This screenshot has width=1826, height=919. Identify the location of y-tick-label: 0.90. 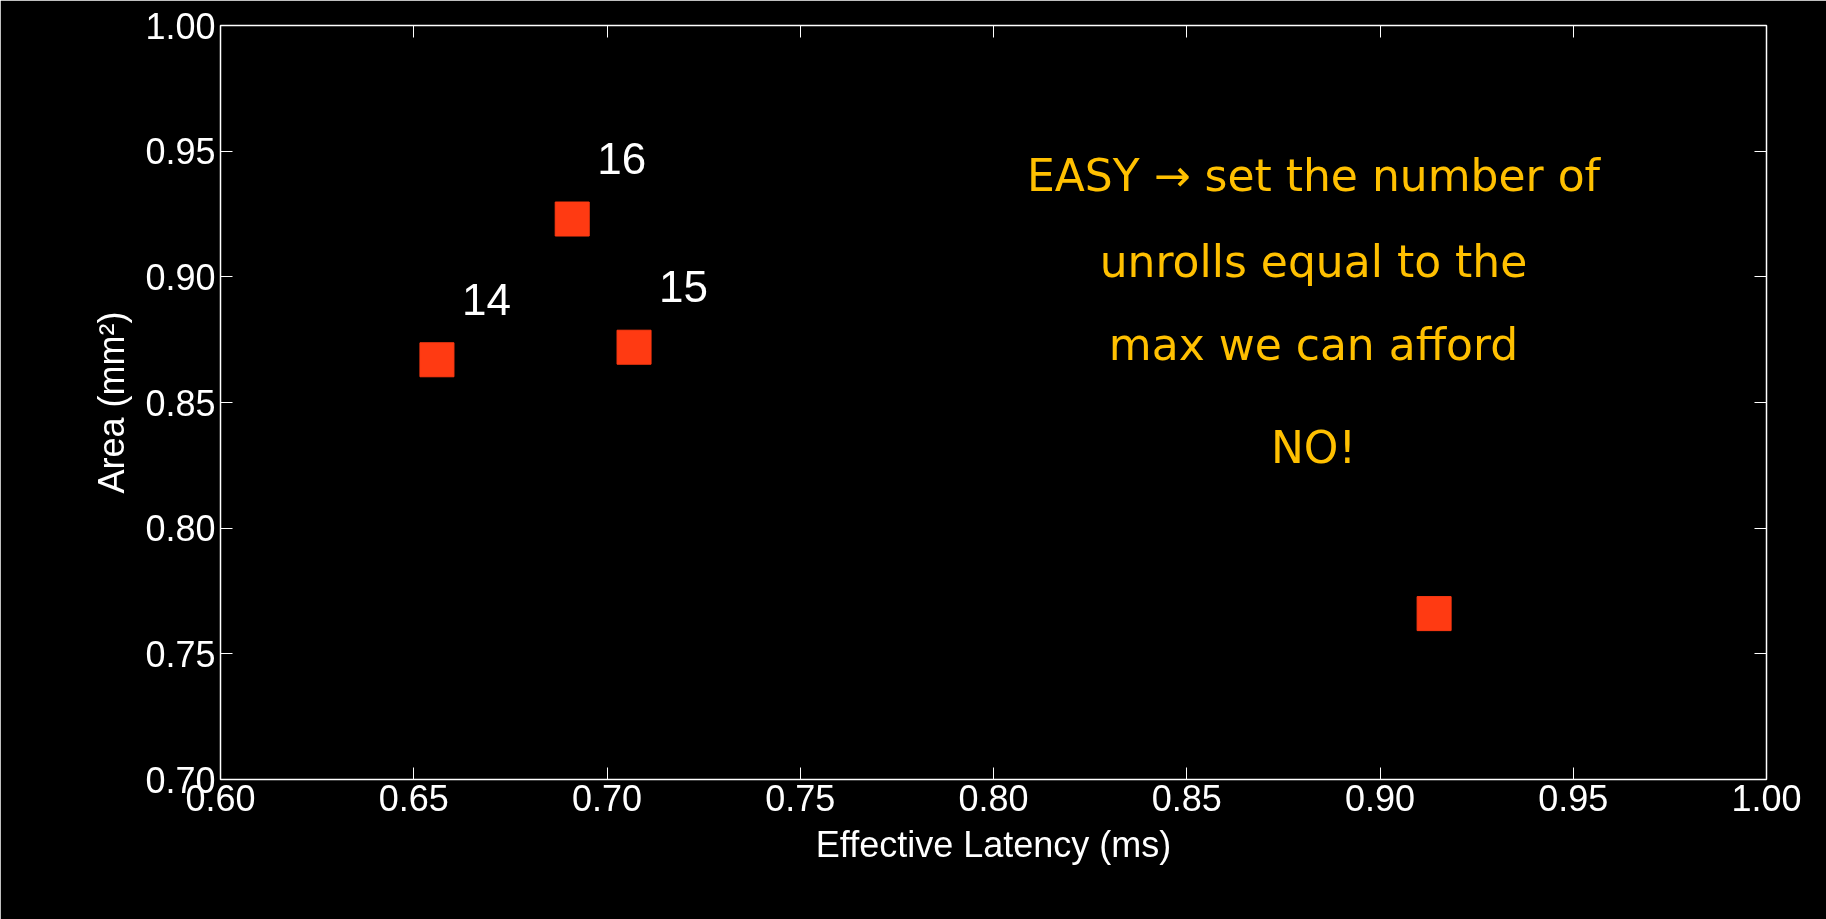
(180, 277).